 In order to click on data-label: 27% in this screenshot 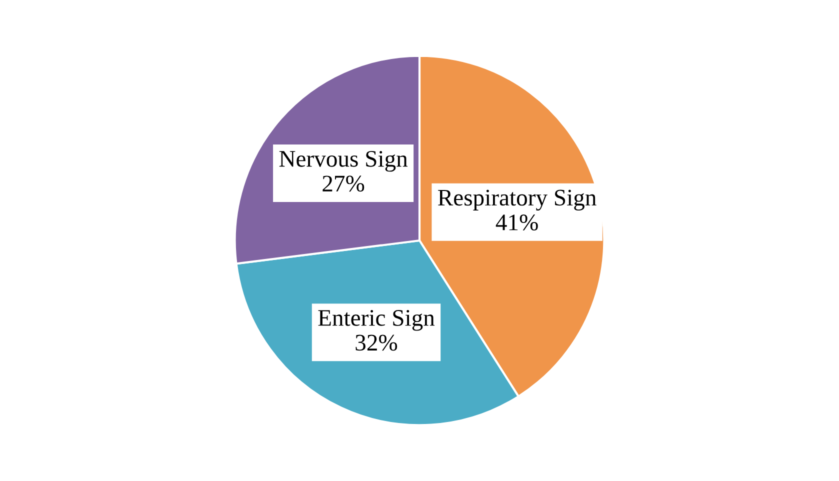, I will do `click(343, 184)`.